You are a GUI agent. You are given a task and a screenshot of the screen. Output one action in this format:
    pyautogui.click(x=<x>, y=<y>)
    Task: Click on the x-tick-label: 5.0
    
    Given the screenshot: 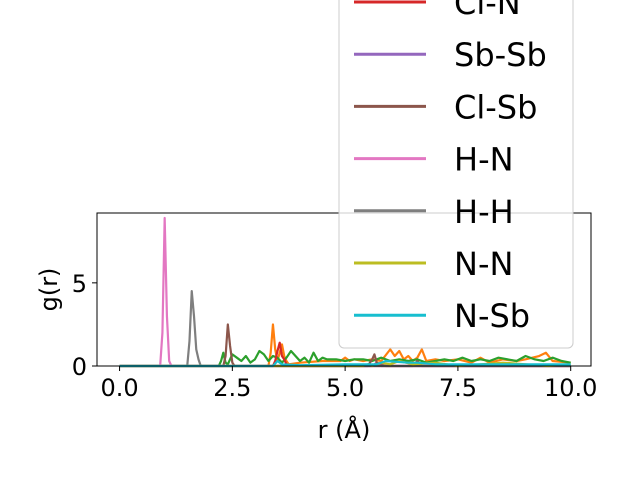 What is the action you would take?
    pyautogui.click(x=345, y=388)
    